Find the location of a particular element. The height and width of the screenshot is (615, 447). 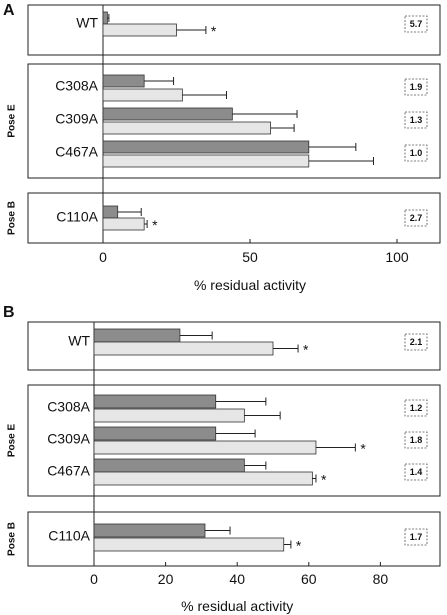

panel-b-x-tick-label: 40 is located at coordinates (237, 579).